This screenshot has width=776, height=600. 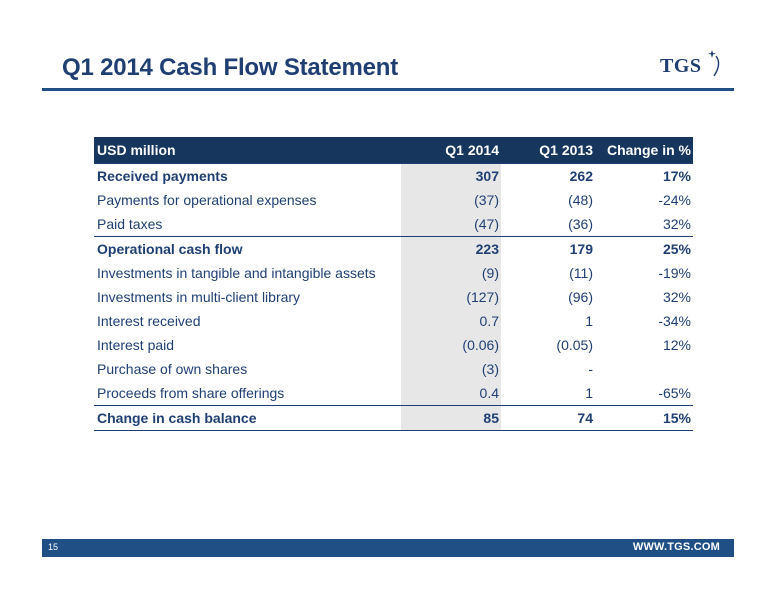 I want to click on cell-q1-2014: 223, so click(x=451, y=248).